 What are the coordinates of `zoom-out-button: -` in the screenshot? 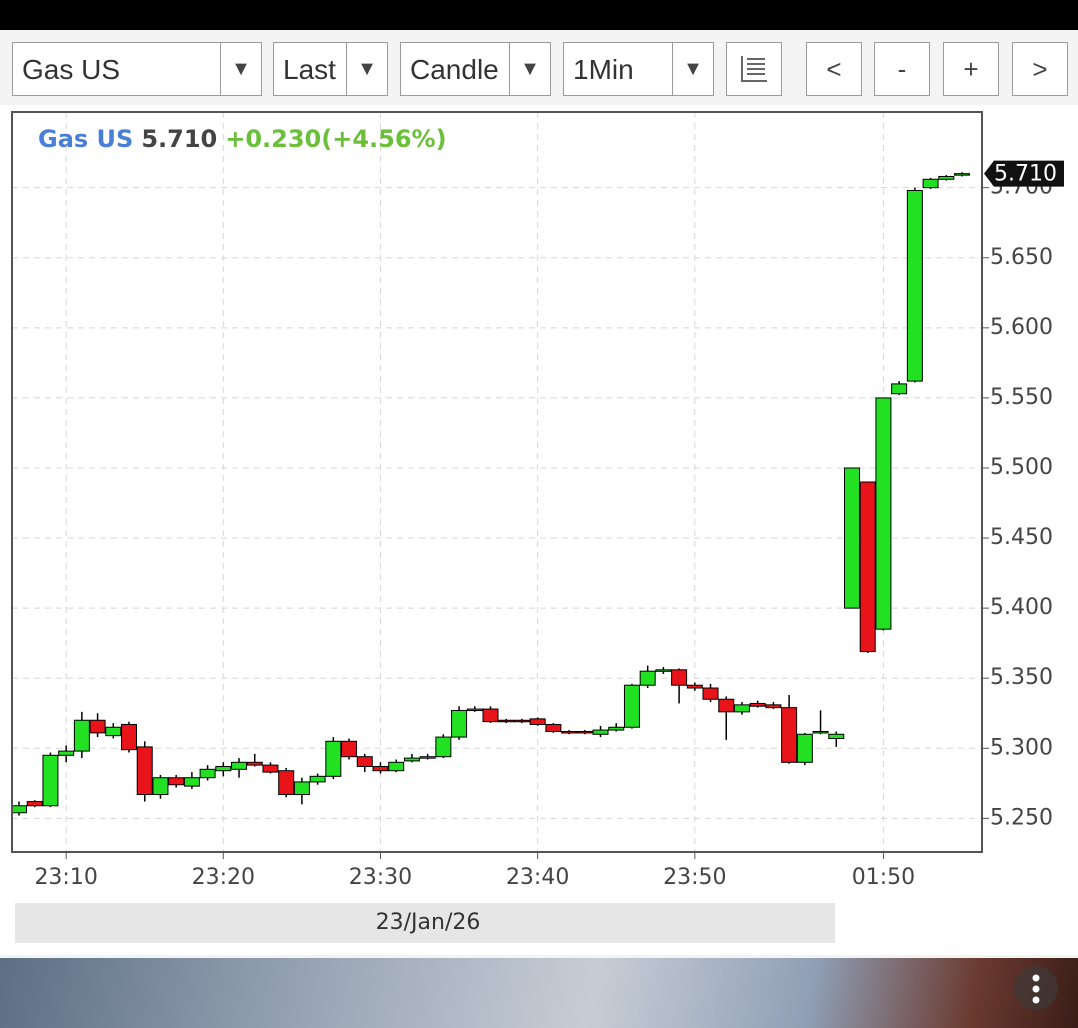 It's located at (902, 69).